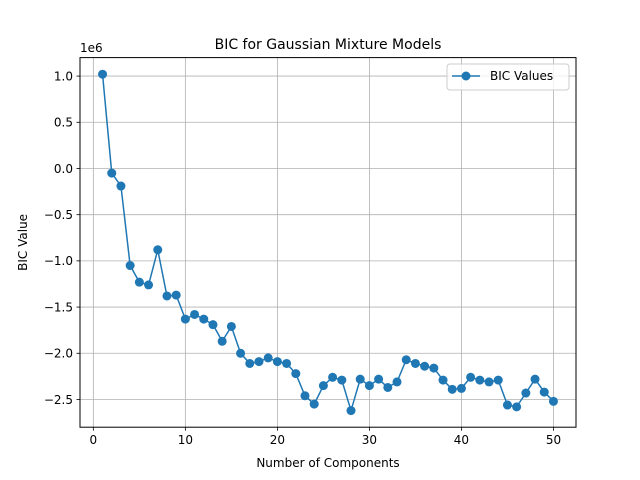 The image size is (640, 480). Describe the element at coordinates (63, 169) in the screenshot. I see `y-tick-label: 0.0` at that location.